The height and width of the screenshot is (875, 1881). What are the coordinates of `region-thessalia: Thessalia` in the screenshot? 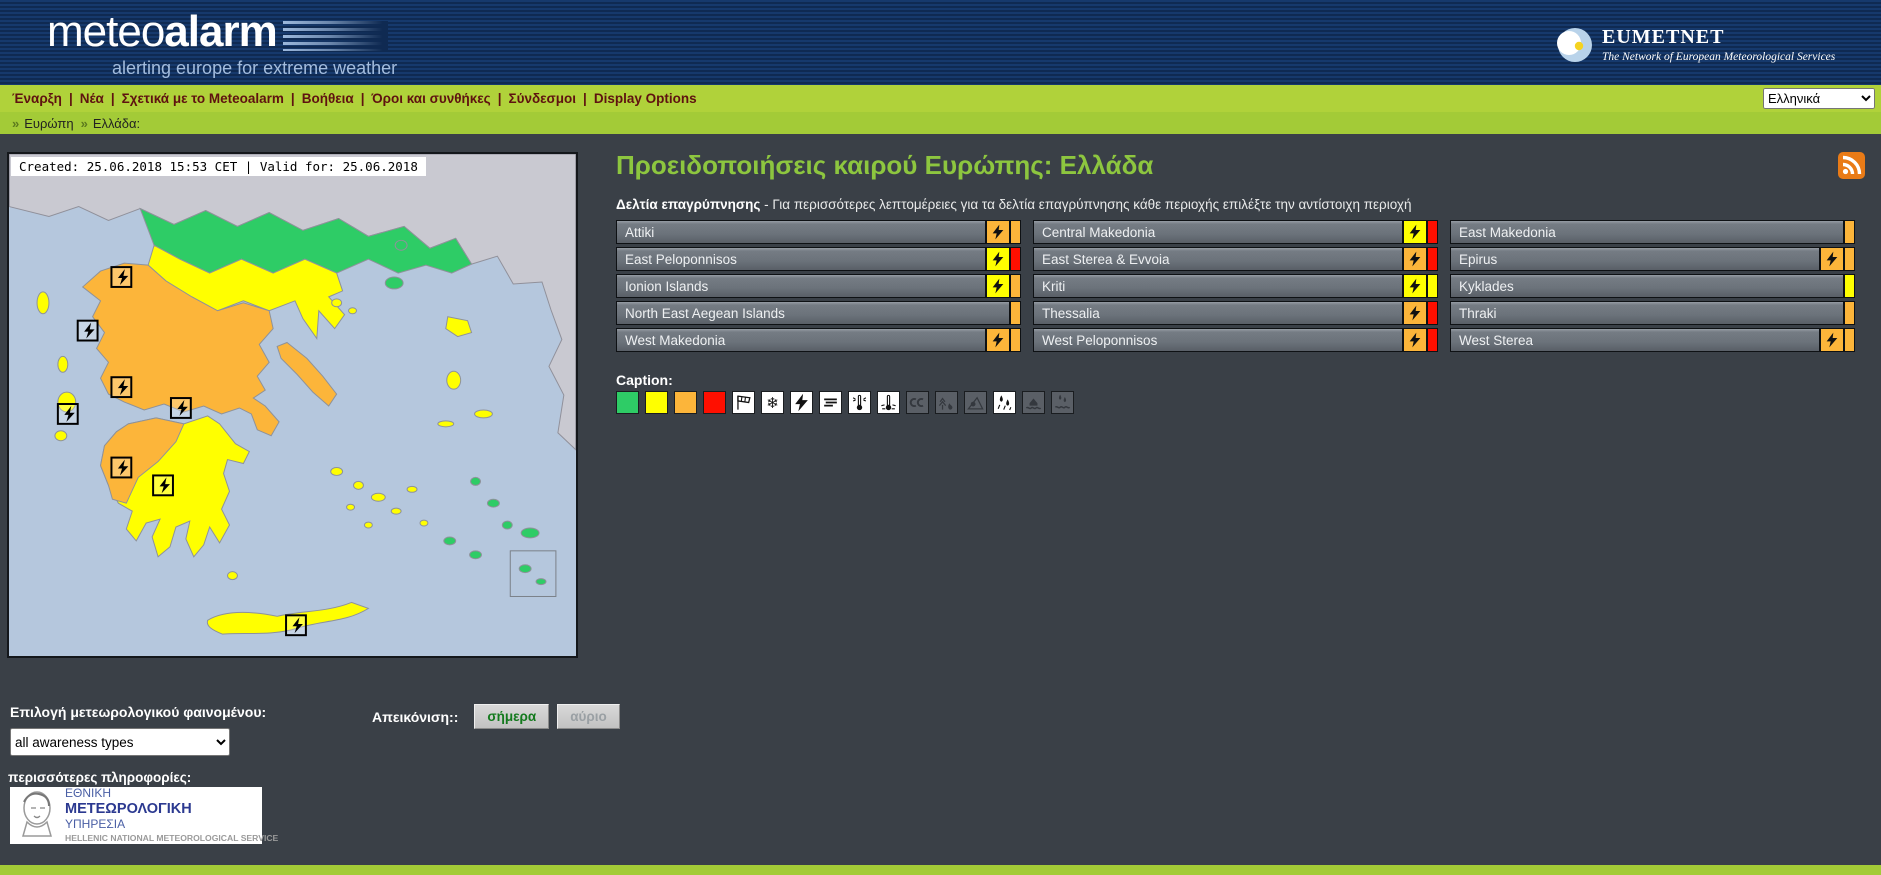 It's located at (1235, 313).